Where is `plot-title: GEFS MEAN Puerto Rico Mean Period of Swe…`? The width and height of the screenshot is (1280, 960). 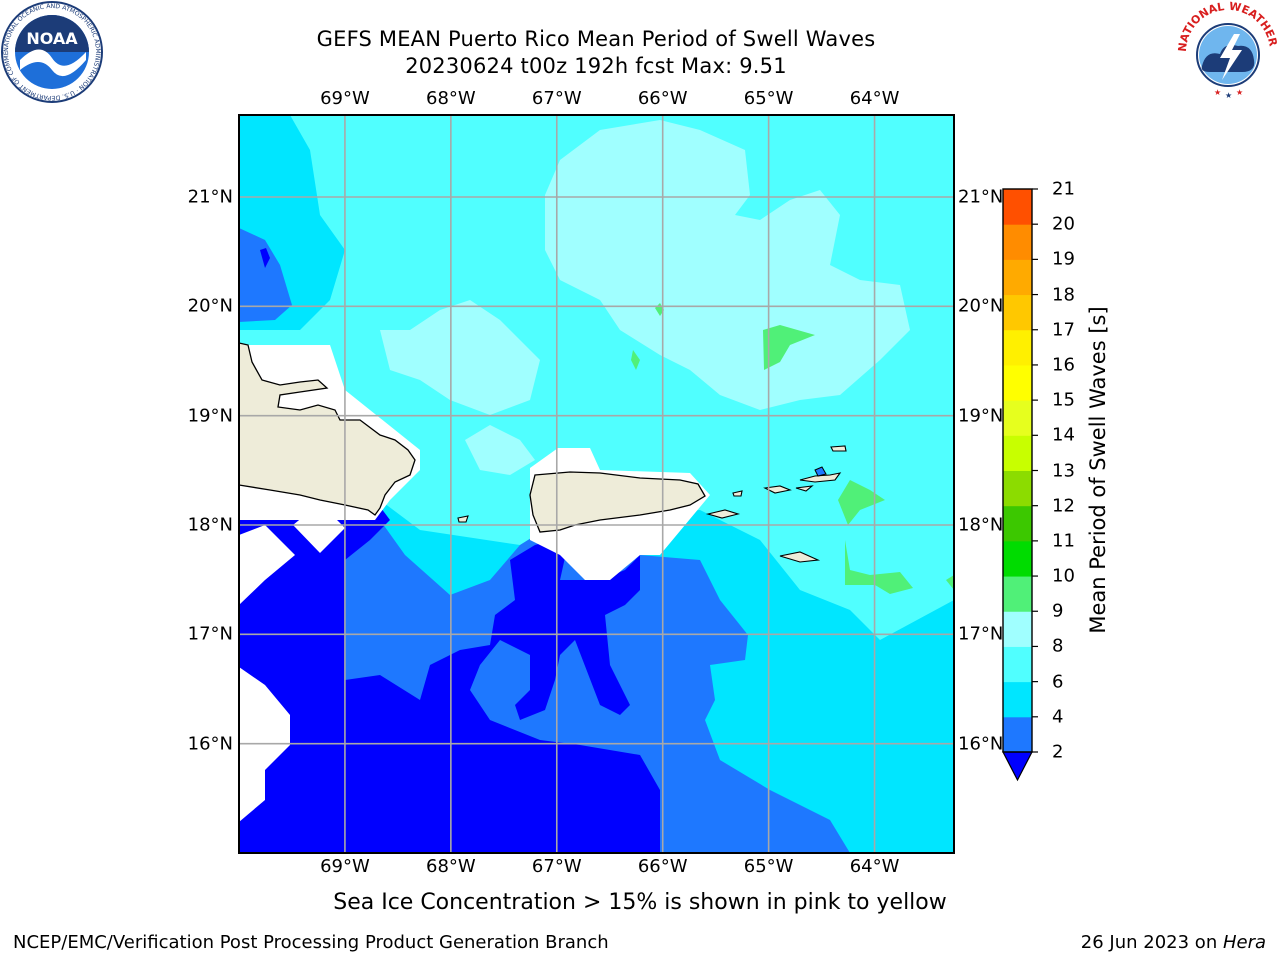 plot-title: GEFS MEAN Puerto Rico Mean Period of Swe… is located at coordinates (596, 39).